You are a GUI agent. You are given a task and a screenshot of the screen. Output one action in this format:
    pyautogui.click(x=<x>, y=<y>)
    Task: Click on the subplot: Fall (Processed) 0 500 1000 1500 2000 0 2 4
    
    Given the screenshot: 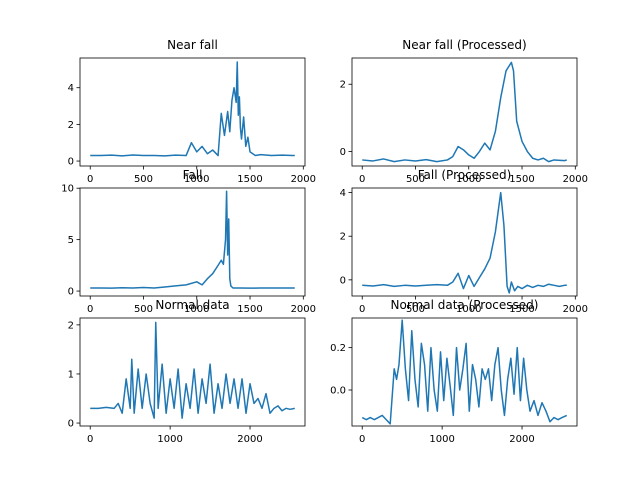 What is the action you would take?
    pyautogui.click(x=464, y=241)
    